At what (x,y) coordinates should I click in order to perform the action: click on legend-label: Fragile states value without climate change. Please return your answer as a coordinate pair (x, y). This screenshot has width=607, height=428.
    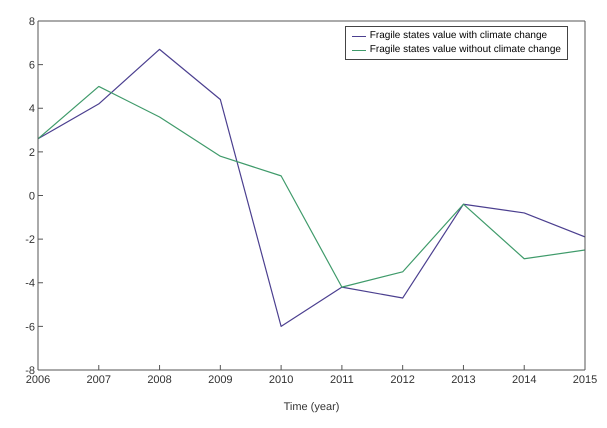
    Looking at the image, I should click on (465, 50).